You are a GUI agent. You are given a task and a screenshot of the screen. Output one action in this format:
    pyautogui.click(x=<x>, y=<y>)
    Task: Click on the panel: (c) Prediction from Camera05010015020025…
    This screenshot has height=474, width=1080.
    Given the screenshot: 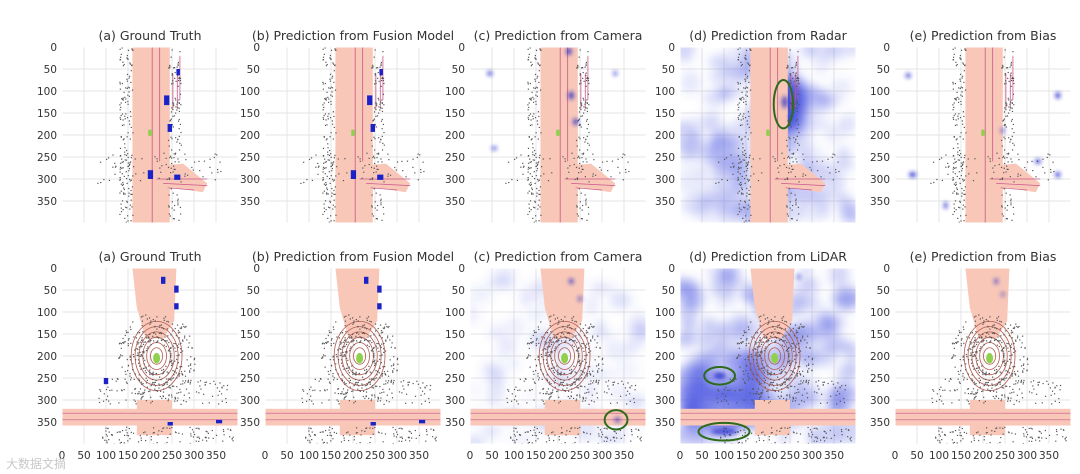 What is the action you would take?
    pyautogui.click(x=546, y=355)
    